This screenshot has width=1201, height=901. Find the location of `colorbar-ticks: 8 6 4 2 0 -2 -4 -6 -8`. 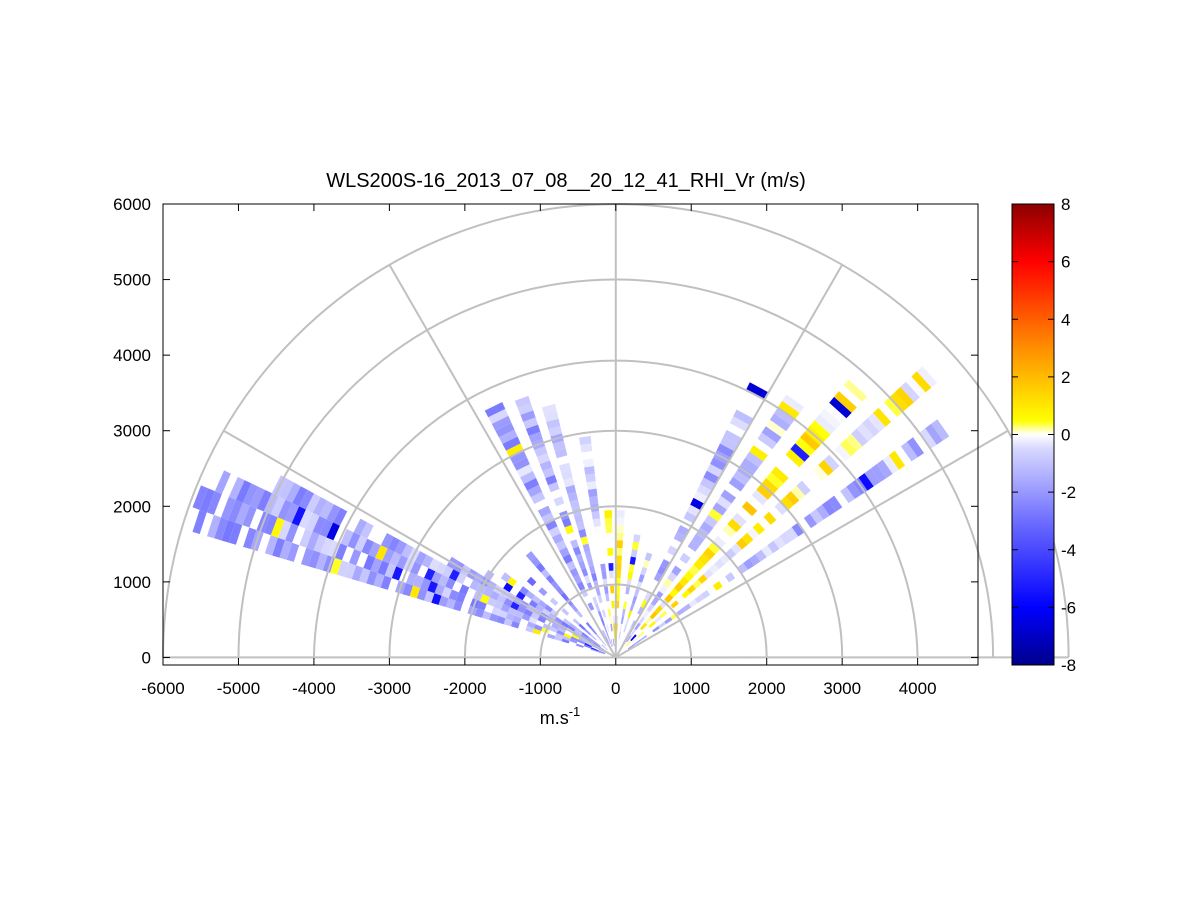

colorbar-ticks: 8 6 4 2 0 -2 -4 -6 -8 is located at coordinates (1044, 435).